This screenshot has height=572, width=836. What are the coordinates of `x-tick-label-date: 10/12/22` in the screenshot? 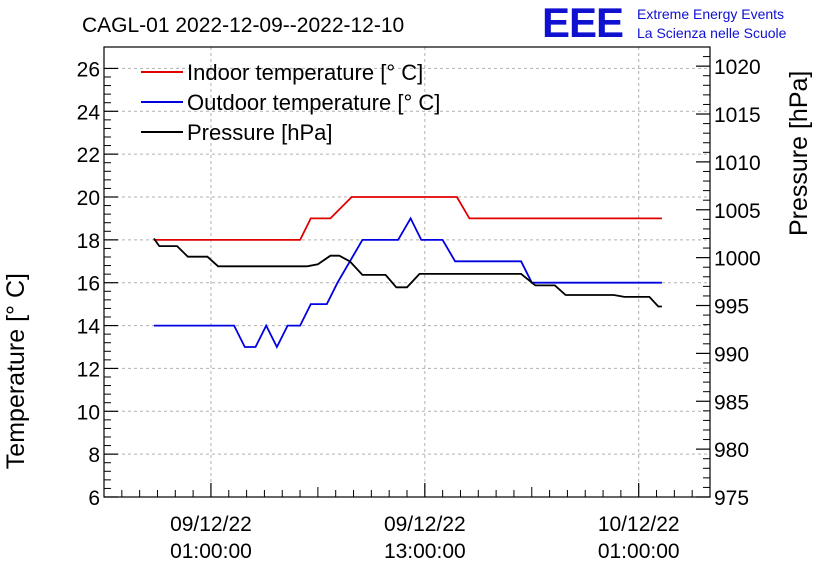 It's located at (639, 524).